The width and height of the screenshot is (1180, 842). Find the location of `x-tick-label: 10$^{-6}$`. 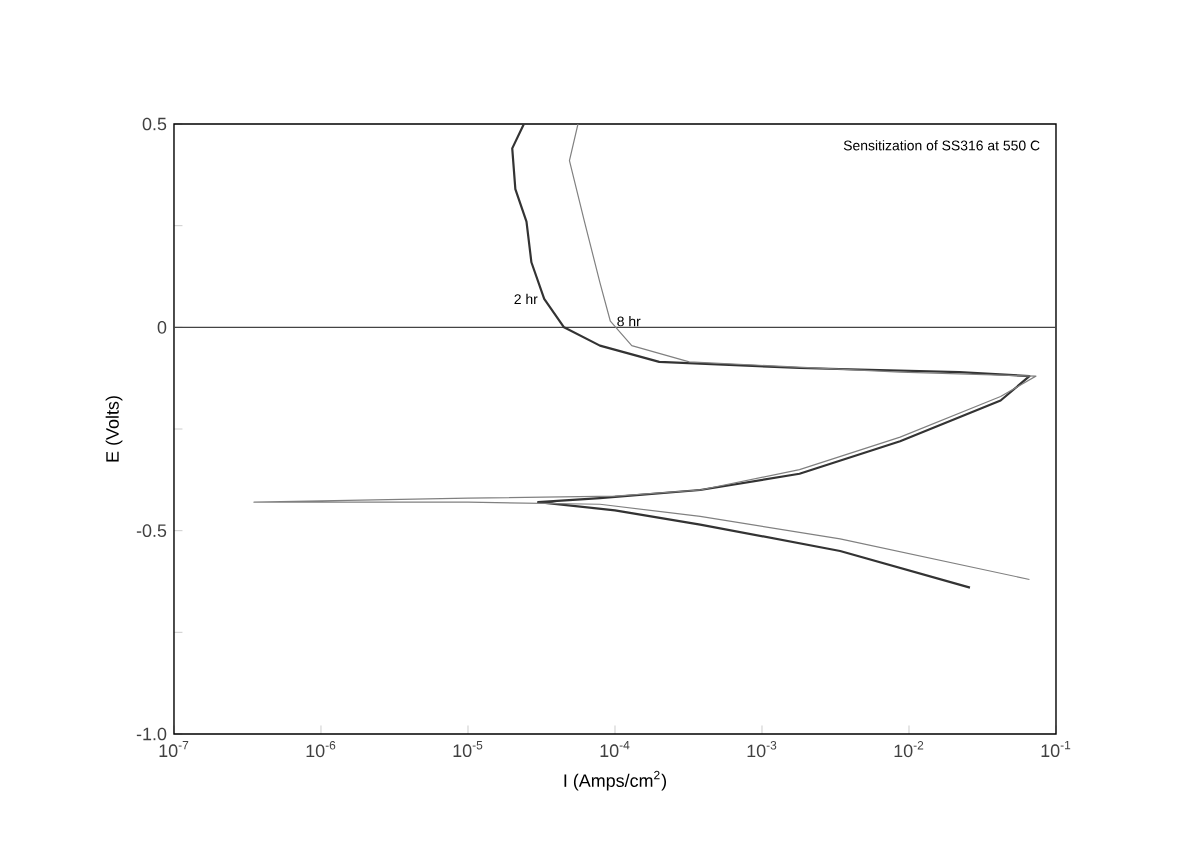

x-tick-label: 10$^{-6}$ is located at coordinates (321, 749).